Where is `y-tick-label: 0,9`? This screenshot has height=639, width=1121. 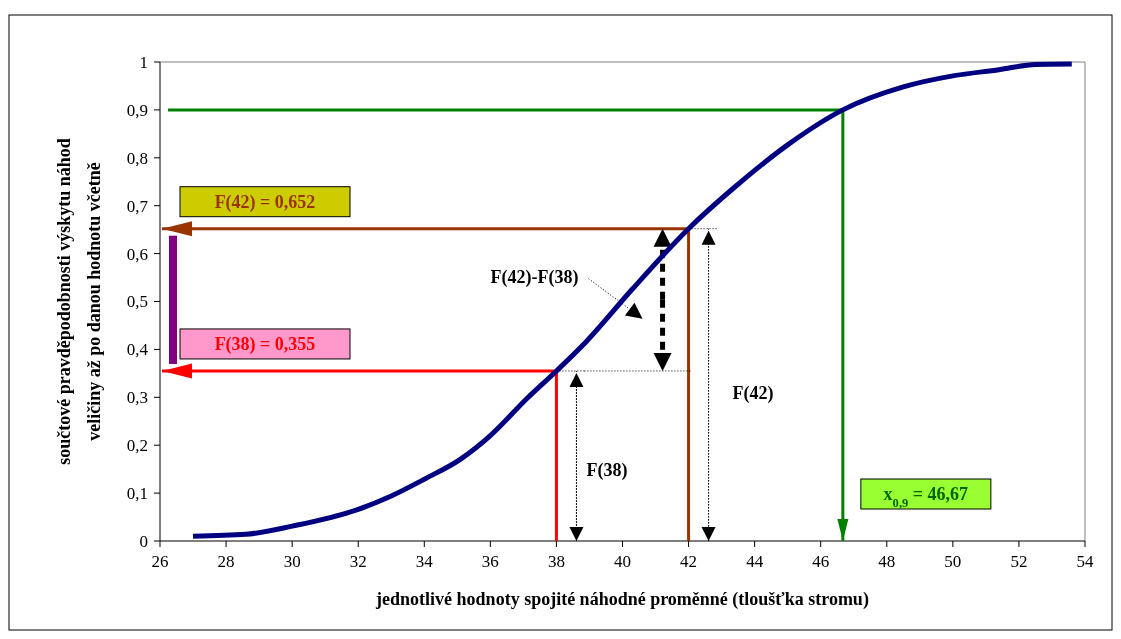 y-tick-label: 0,9 is located at coordinates (137, 110).